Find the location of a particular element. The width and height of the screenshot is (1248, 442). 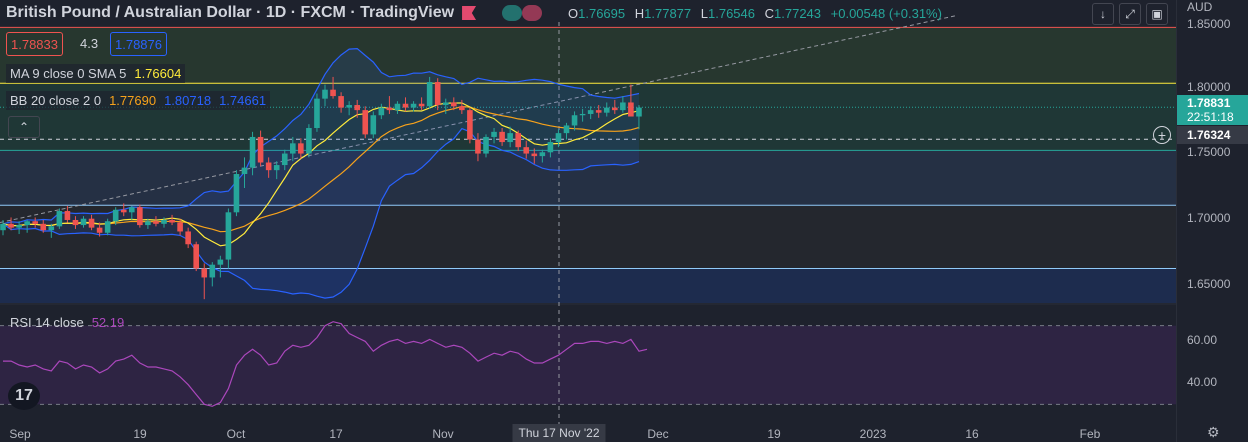

x-tick-label: 16 is located at coordinates (972, 434).